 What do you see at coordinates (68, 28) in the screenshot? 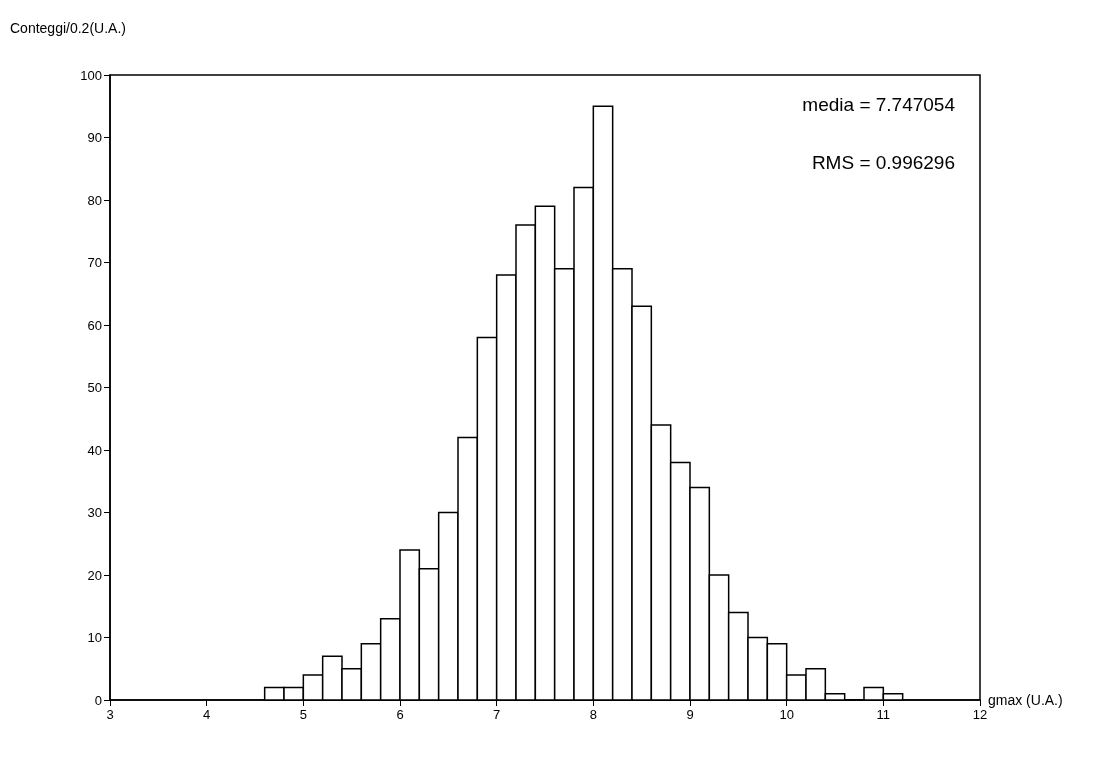
I see `y-axis-title: Conteggi/0.2(U.A.)` at bounding box center [68, 28].